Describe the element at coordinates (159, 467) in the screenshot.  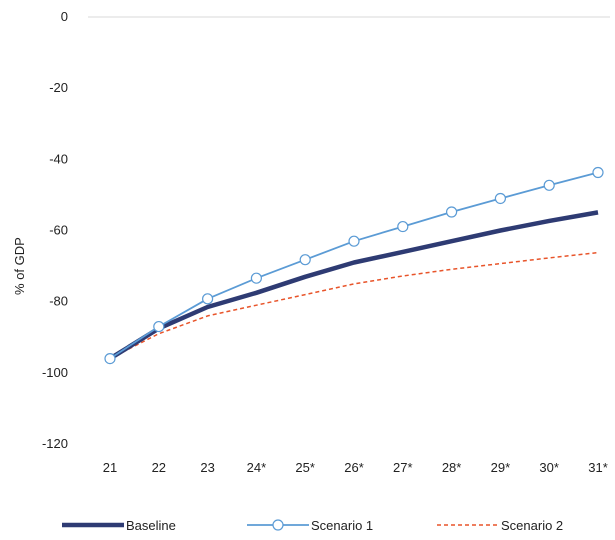
I see `x-tick-label: 22` at that location.